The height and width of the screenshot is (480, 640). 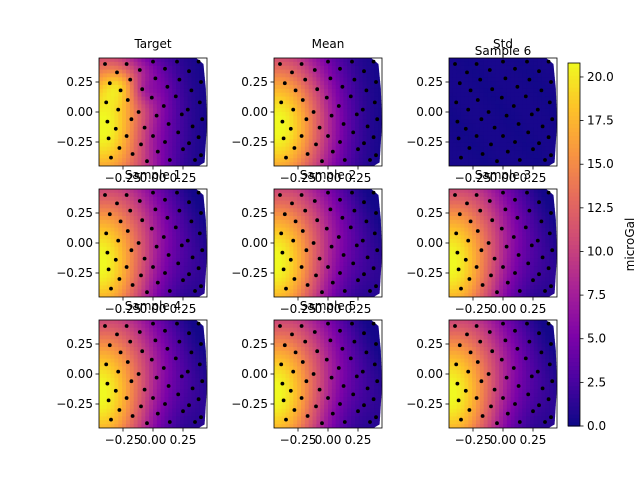 I want to click on x-tick-label: 0.00, so click(x=503, y=178).